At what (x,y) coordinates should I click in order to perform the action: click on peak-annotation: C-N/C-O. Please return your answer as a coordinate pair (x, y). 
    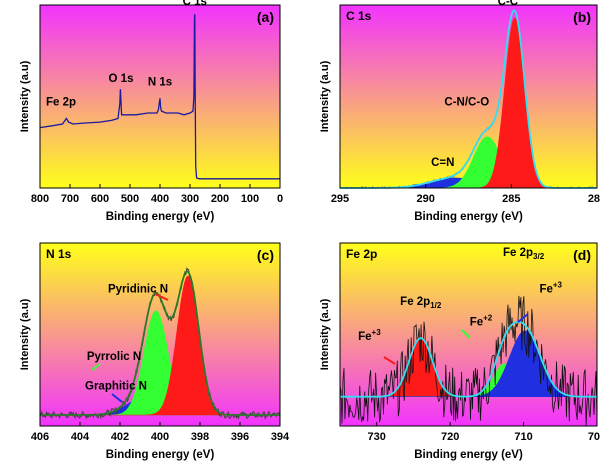
    Looking at the image, I should click on (466, 103).